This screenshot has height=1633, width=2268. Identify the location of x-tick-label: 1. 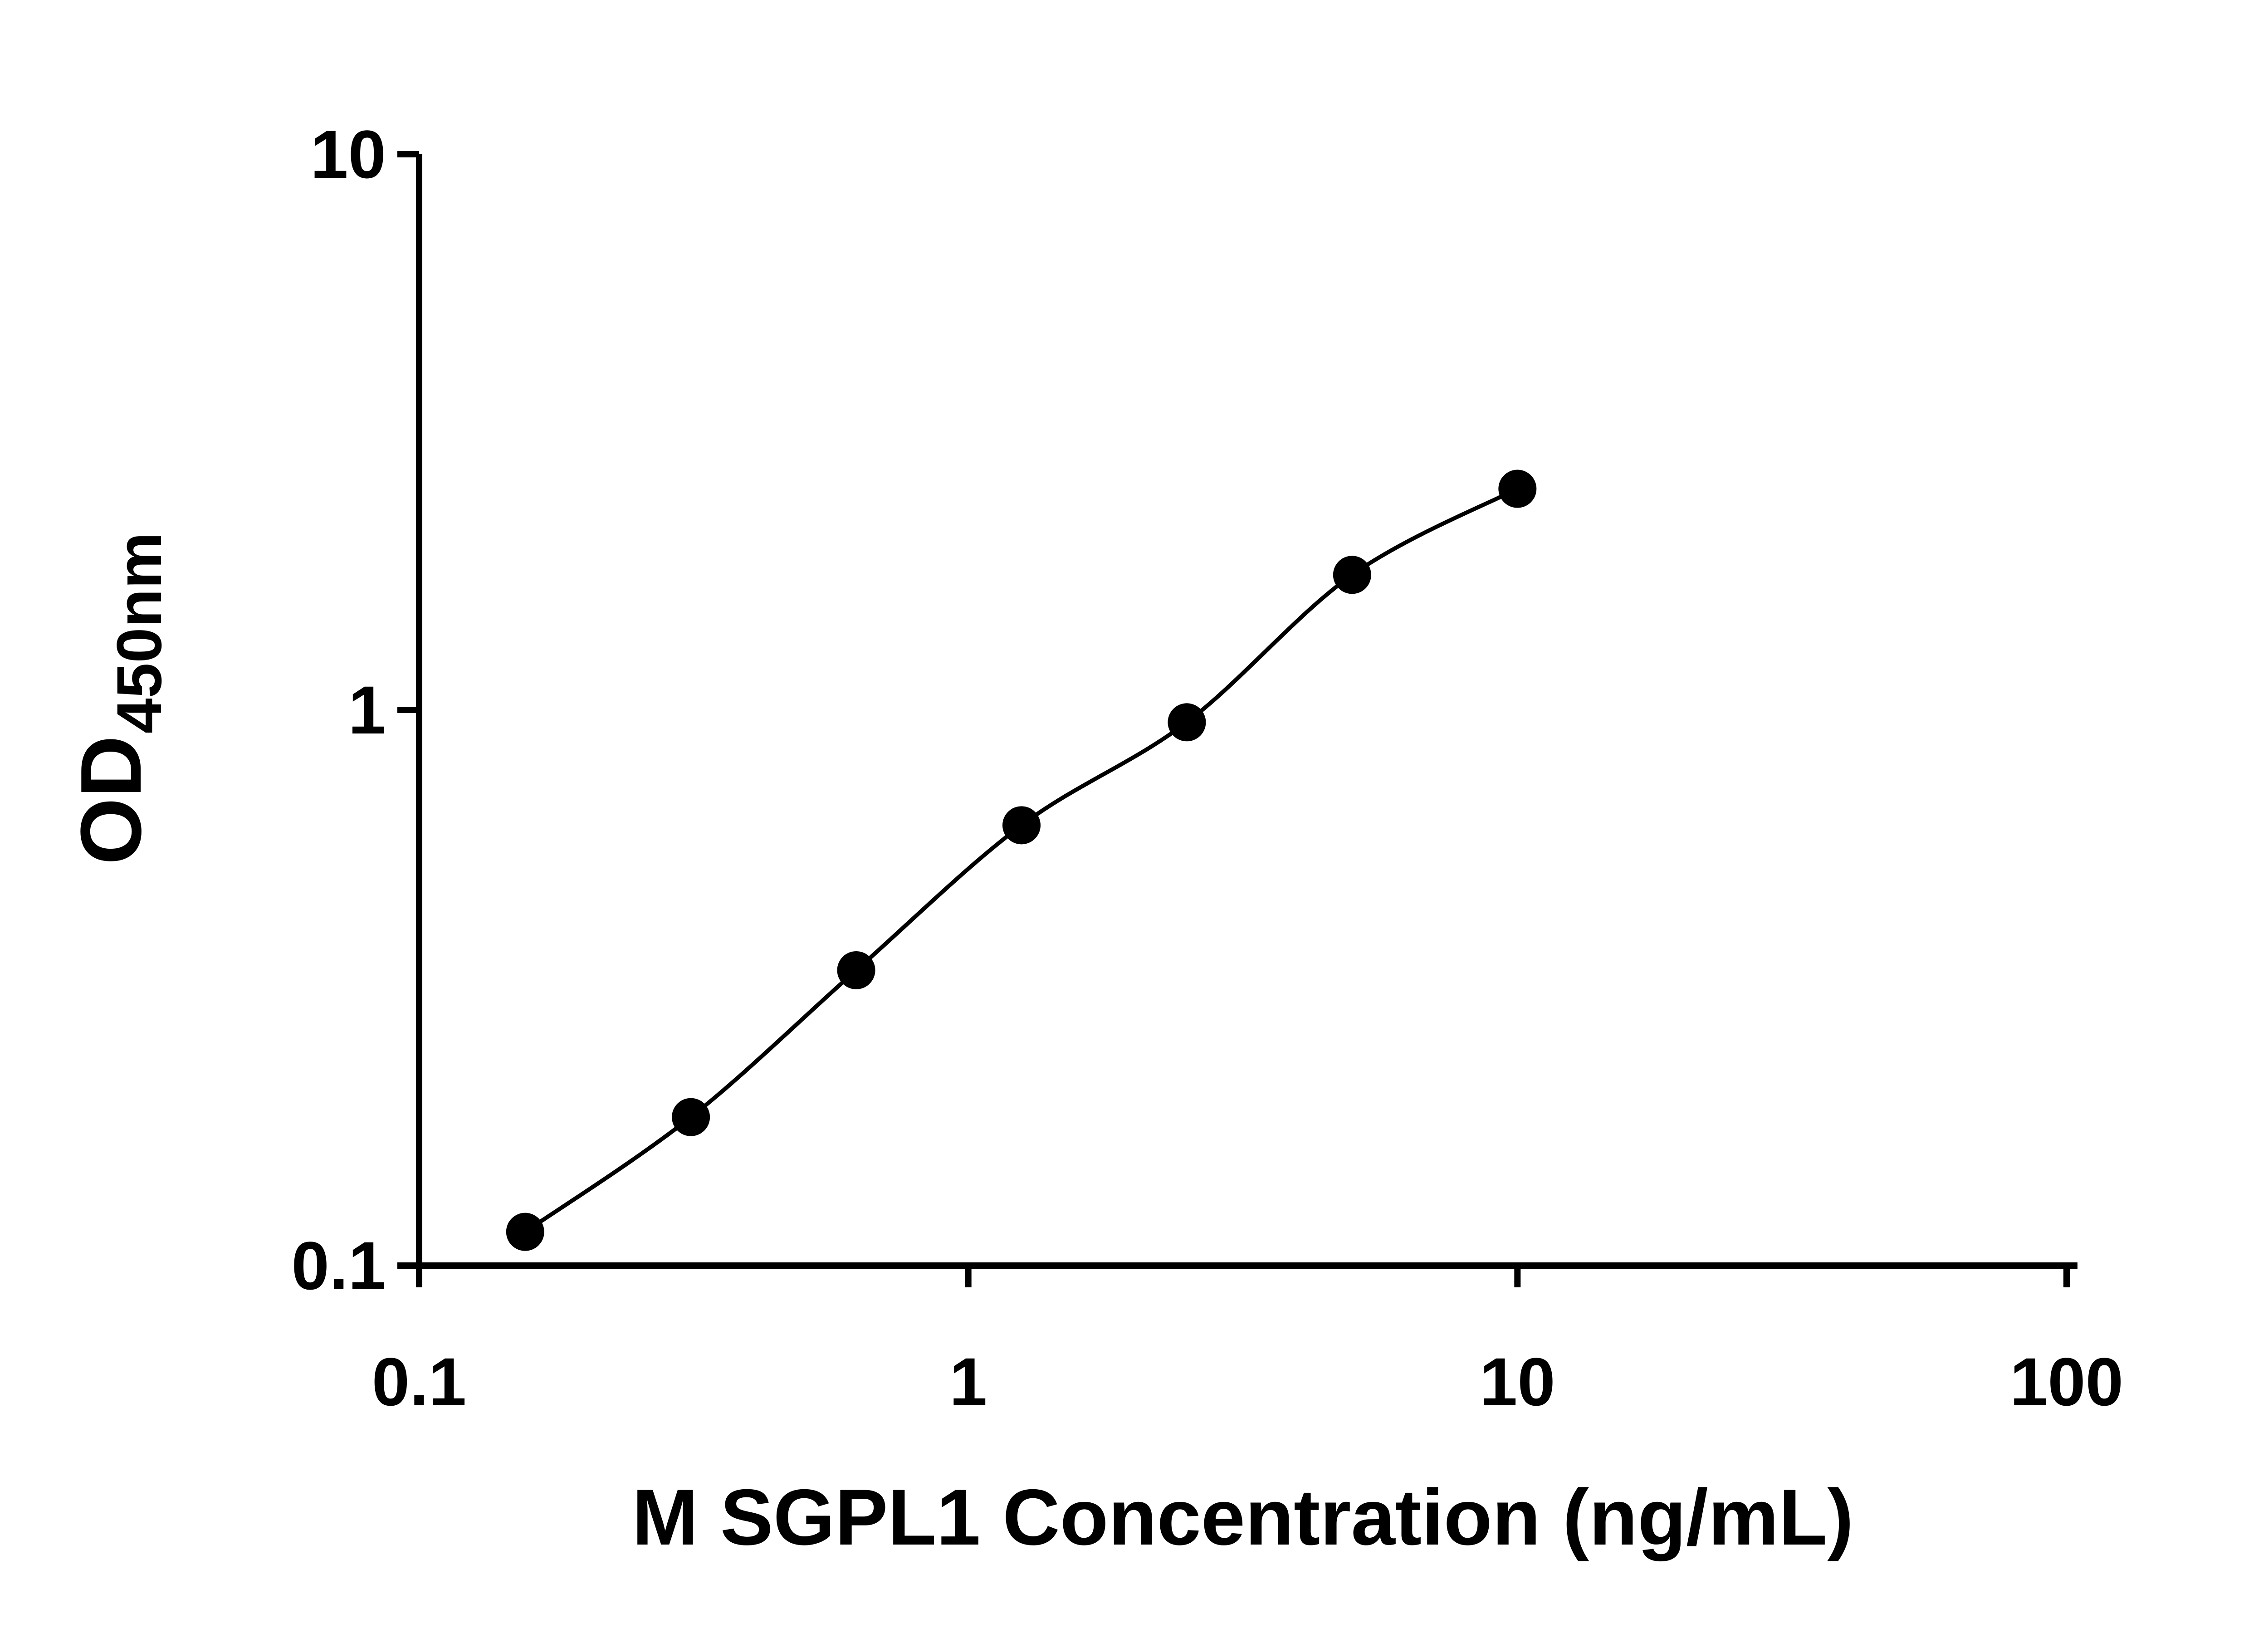
(968, 1382).